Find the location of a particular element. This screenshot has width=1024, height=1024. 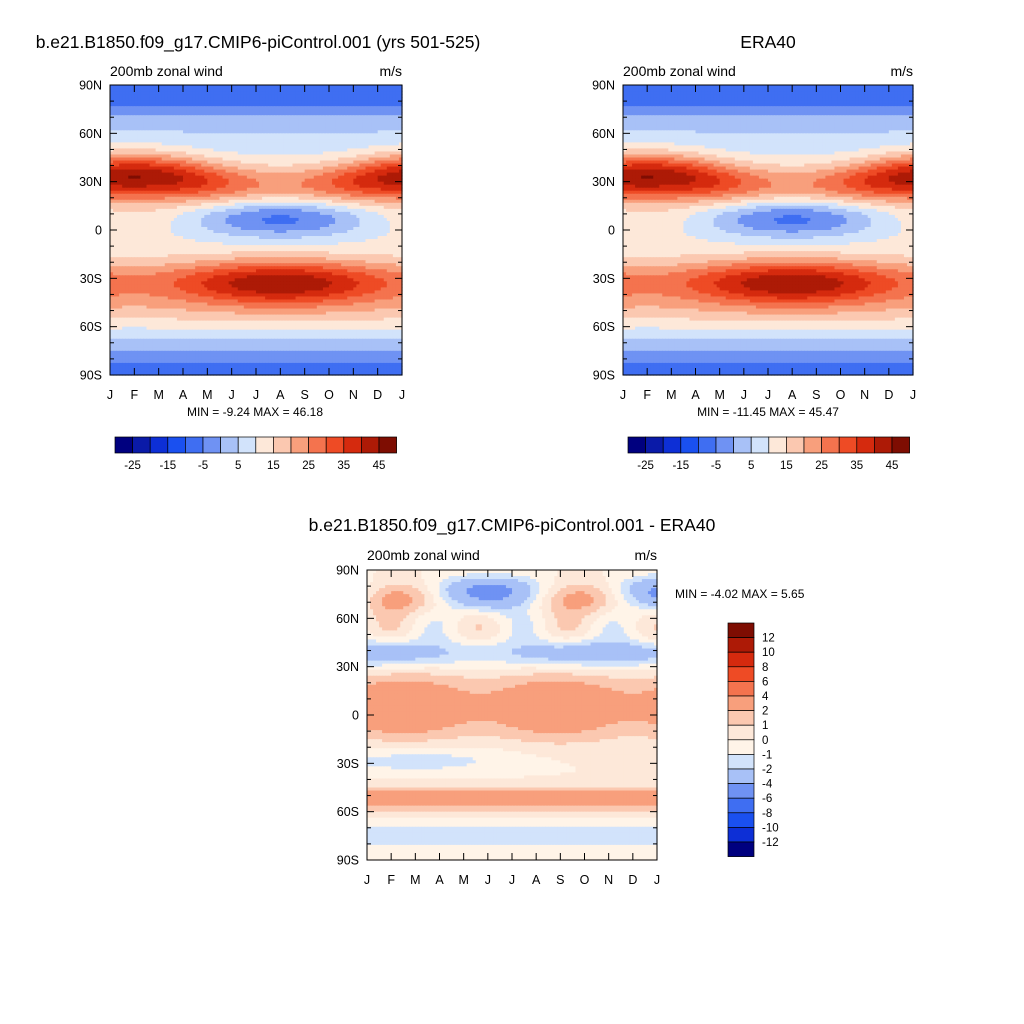

panel-model-right-label: m/s is located at coordinates (390, 71).